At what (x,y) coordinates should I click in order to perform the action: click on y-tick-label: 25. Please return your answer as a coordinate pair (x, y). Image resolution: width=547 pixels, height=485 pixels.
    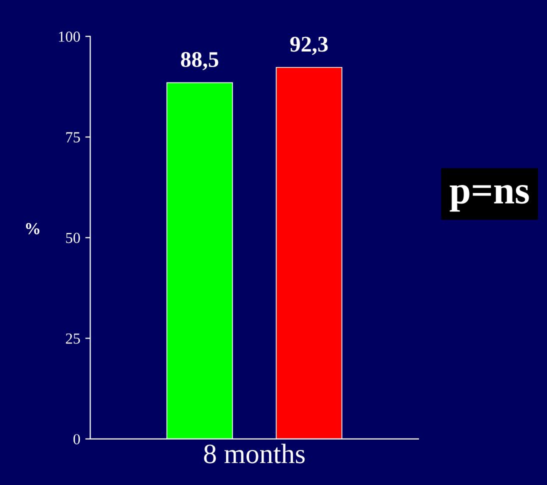
    Looking at the image, I should click on (73, 338).